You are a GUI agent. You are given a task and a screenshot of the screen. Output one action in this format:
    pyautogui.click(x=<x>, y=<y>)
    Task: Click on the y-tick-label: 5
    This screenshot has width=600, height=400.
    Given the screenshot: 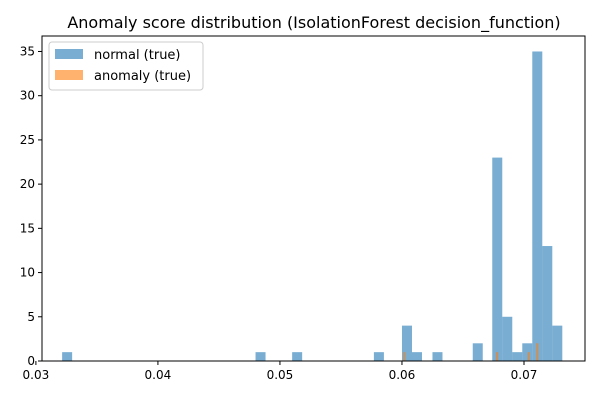 What is the action you would take?
    pyautogui.click(x=31, y=317)
    